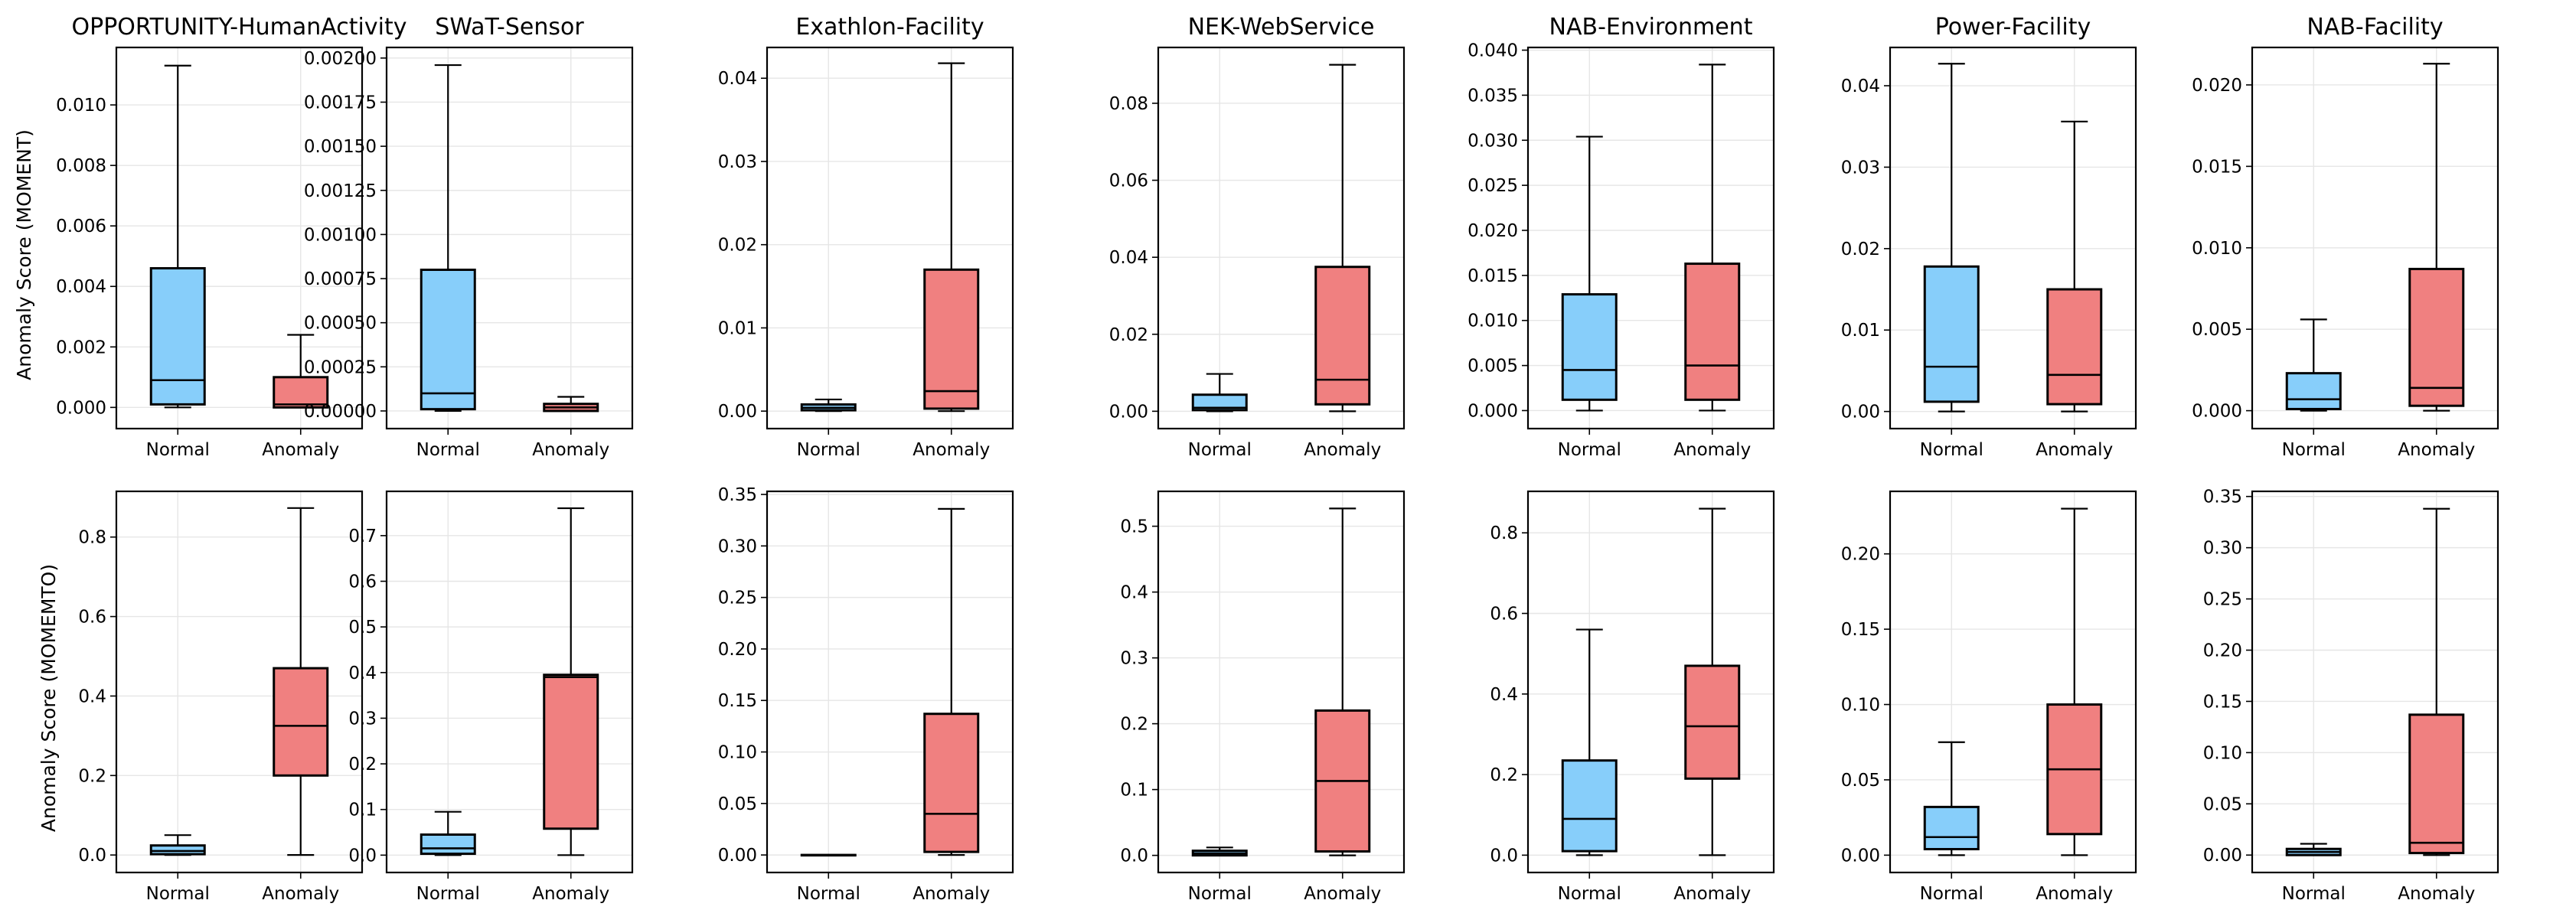 This screenshot has height=923, width=2576. Describe the element at coordinates (2013, 27) in the screenshot. I see `panel-title: Power-Facility` at that location.